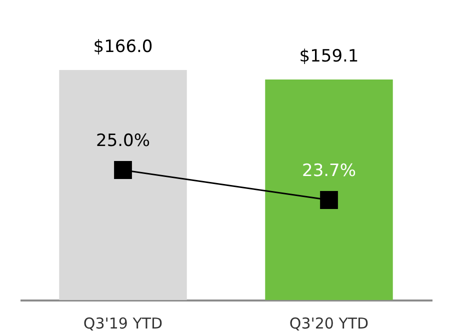 This screenshot has width=452, height=332. Describe the element at coordinates (329, 323) in the screenshot. I see `x-tick-label: Q3'20 YTD` at that location.